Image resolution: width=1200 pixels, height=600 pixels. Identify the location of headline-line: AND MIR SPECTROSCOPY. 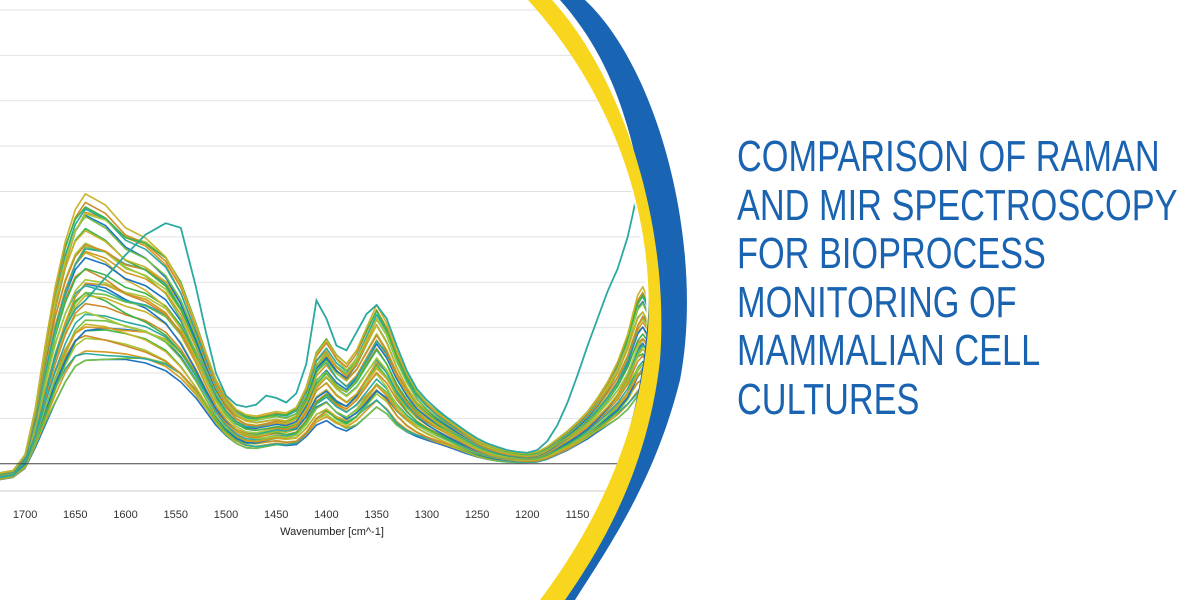
(957, 205).